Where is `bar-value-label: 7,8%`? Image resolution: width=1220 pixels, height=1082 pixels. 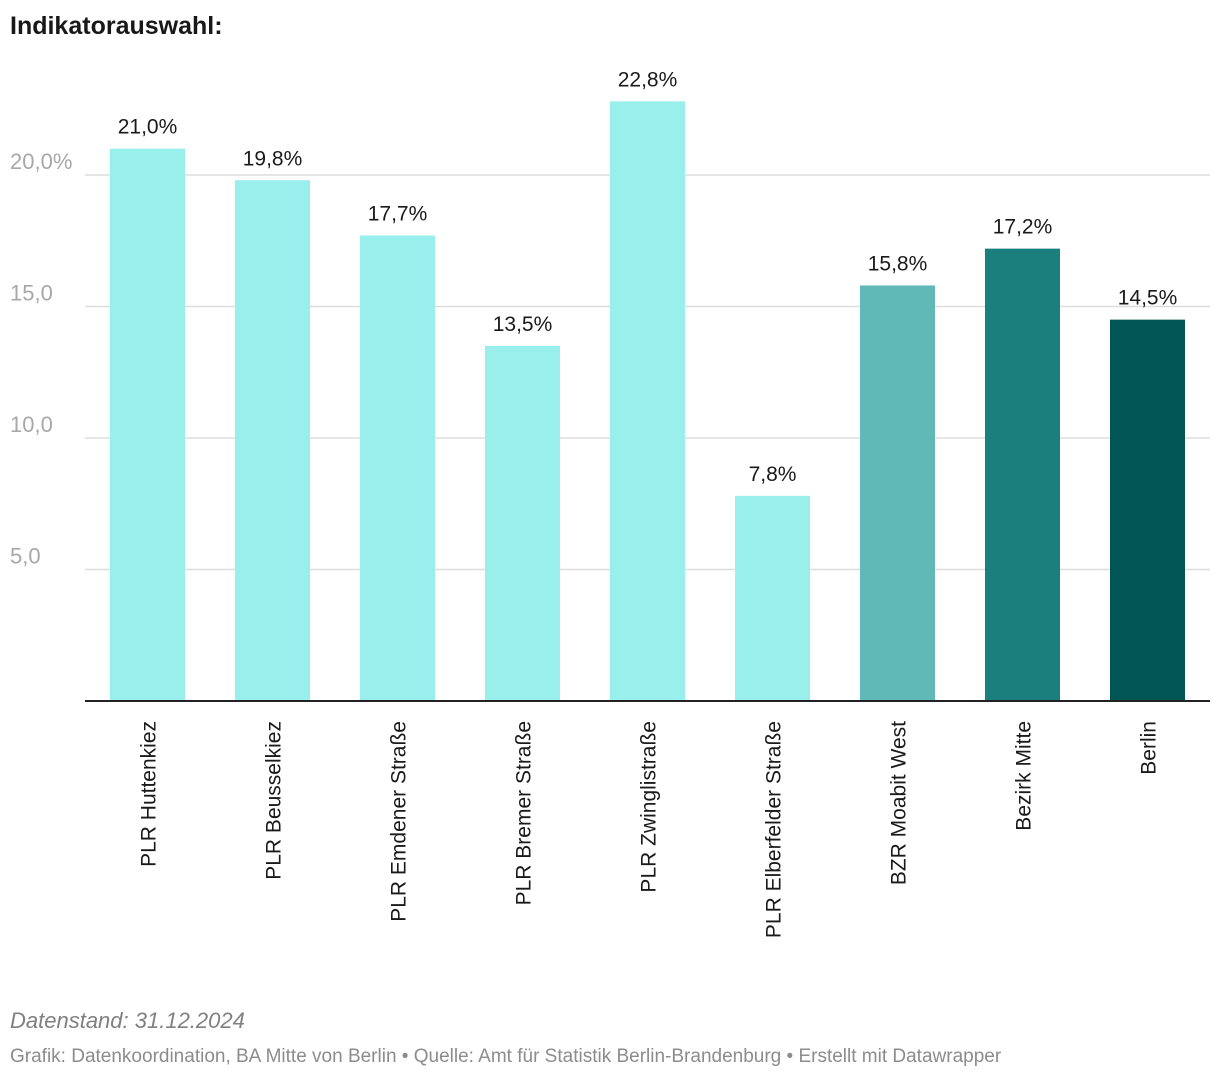
bar-value-label: 7,8% is located at coordinates (773, 474).